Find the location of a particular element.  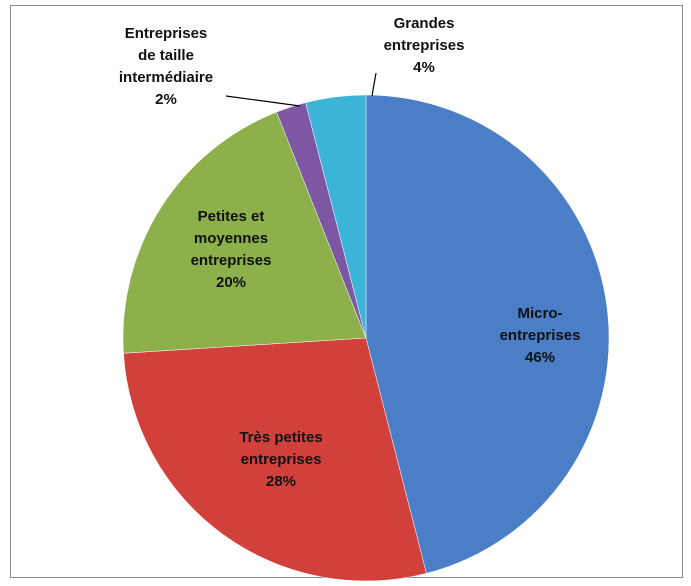

value-label: 4% is located at coordinates (424, 67).